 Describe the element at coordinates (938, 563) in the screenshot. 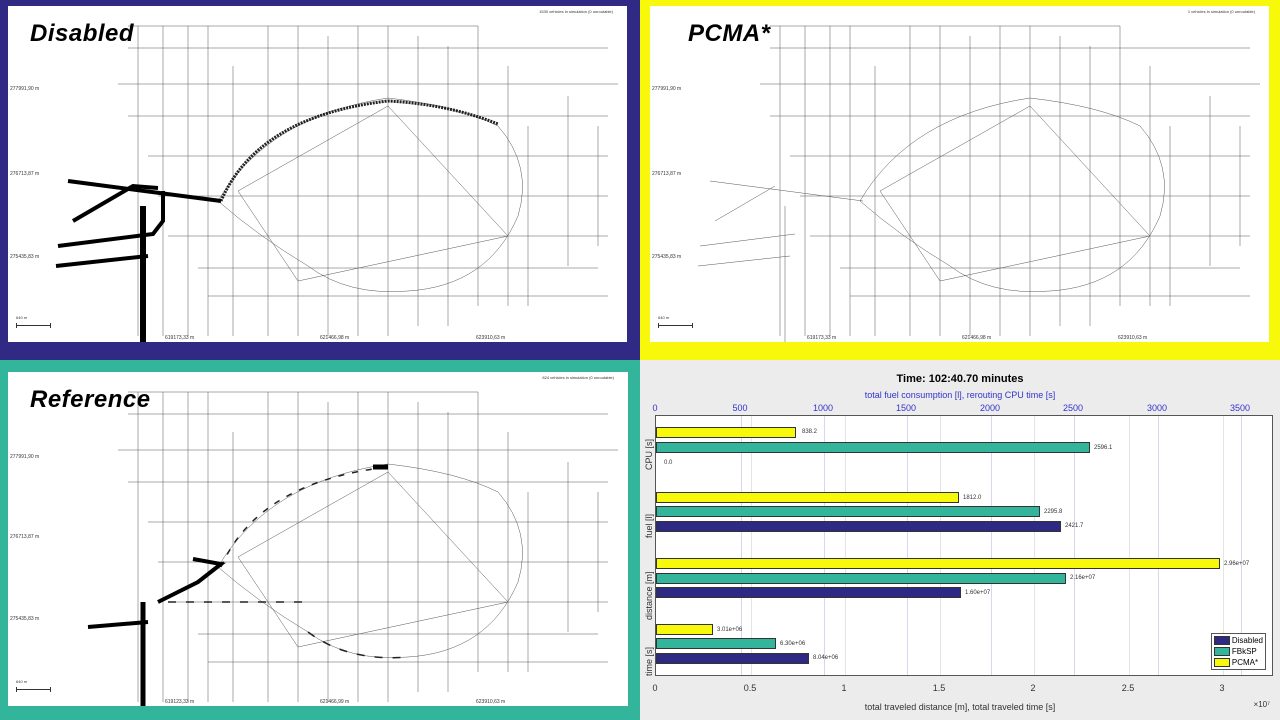

I see `bar-distance-pcma` at that location.